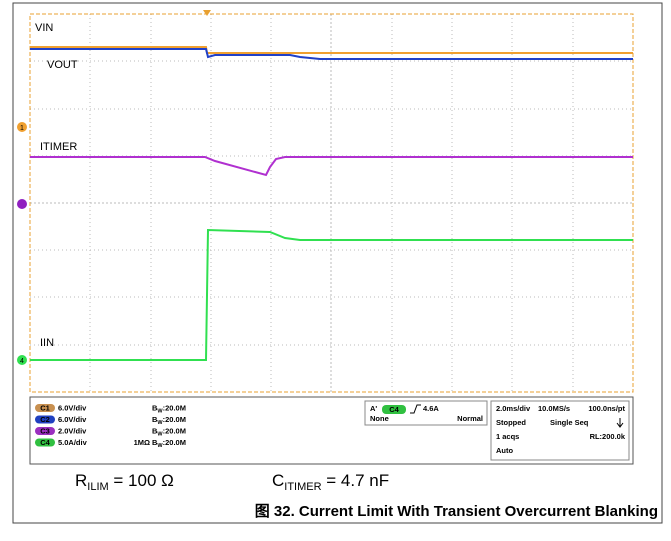 Image resolution: width=671 pixels, height=541 pixels. I want to click on annotation: RILIM = 100 Ω, so click(124, 482).